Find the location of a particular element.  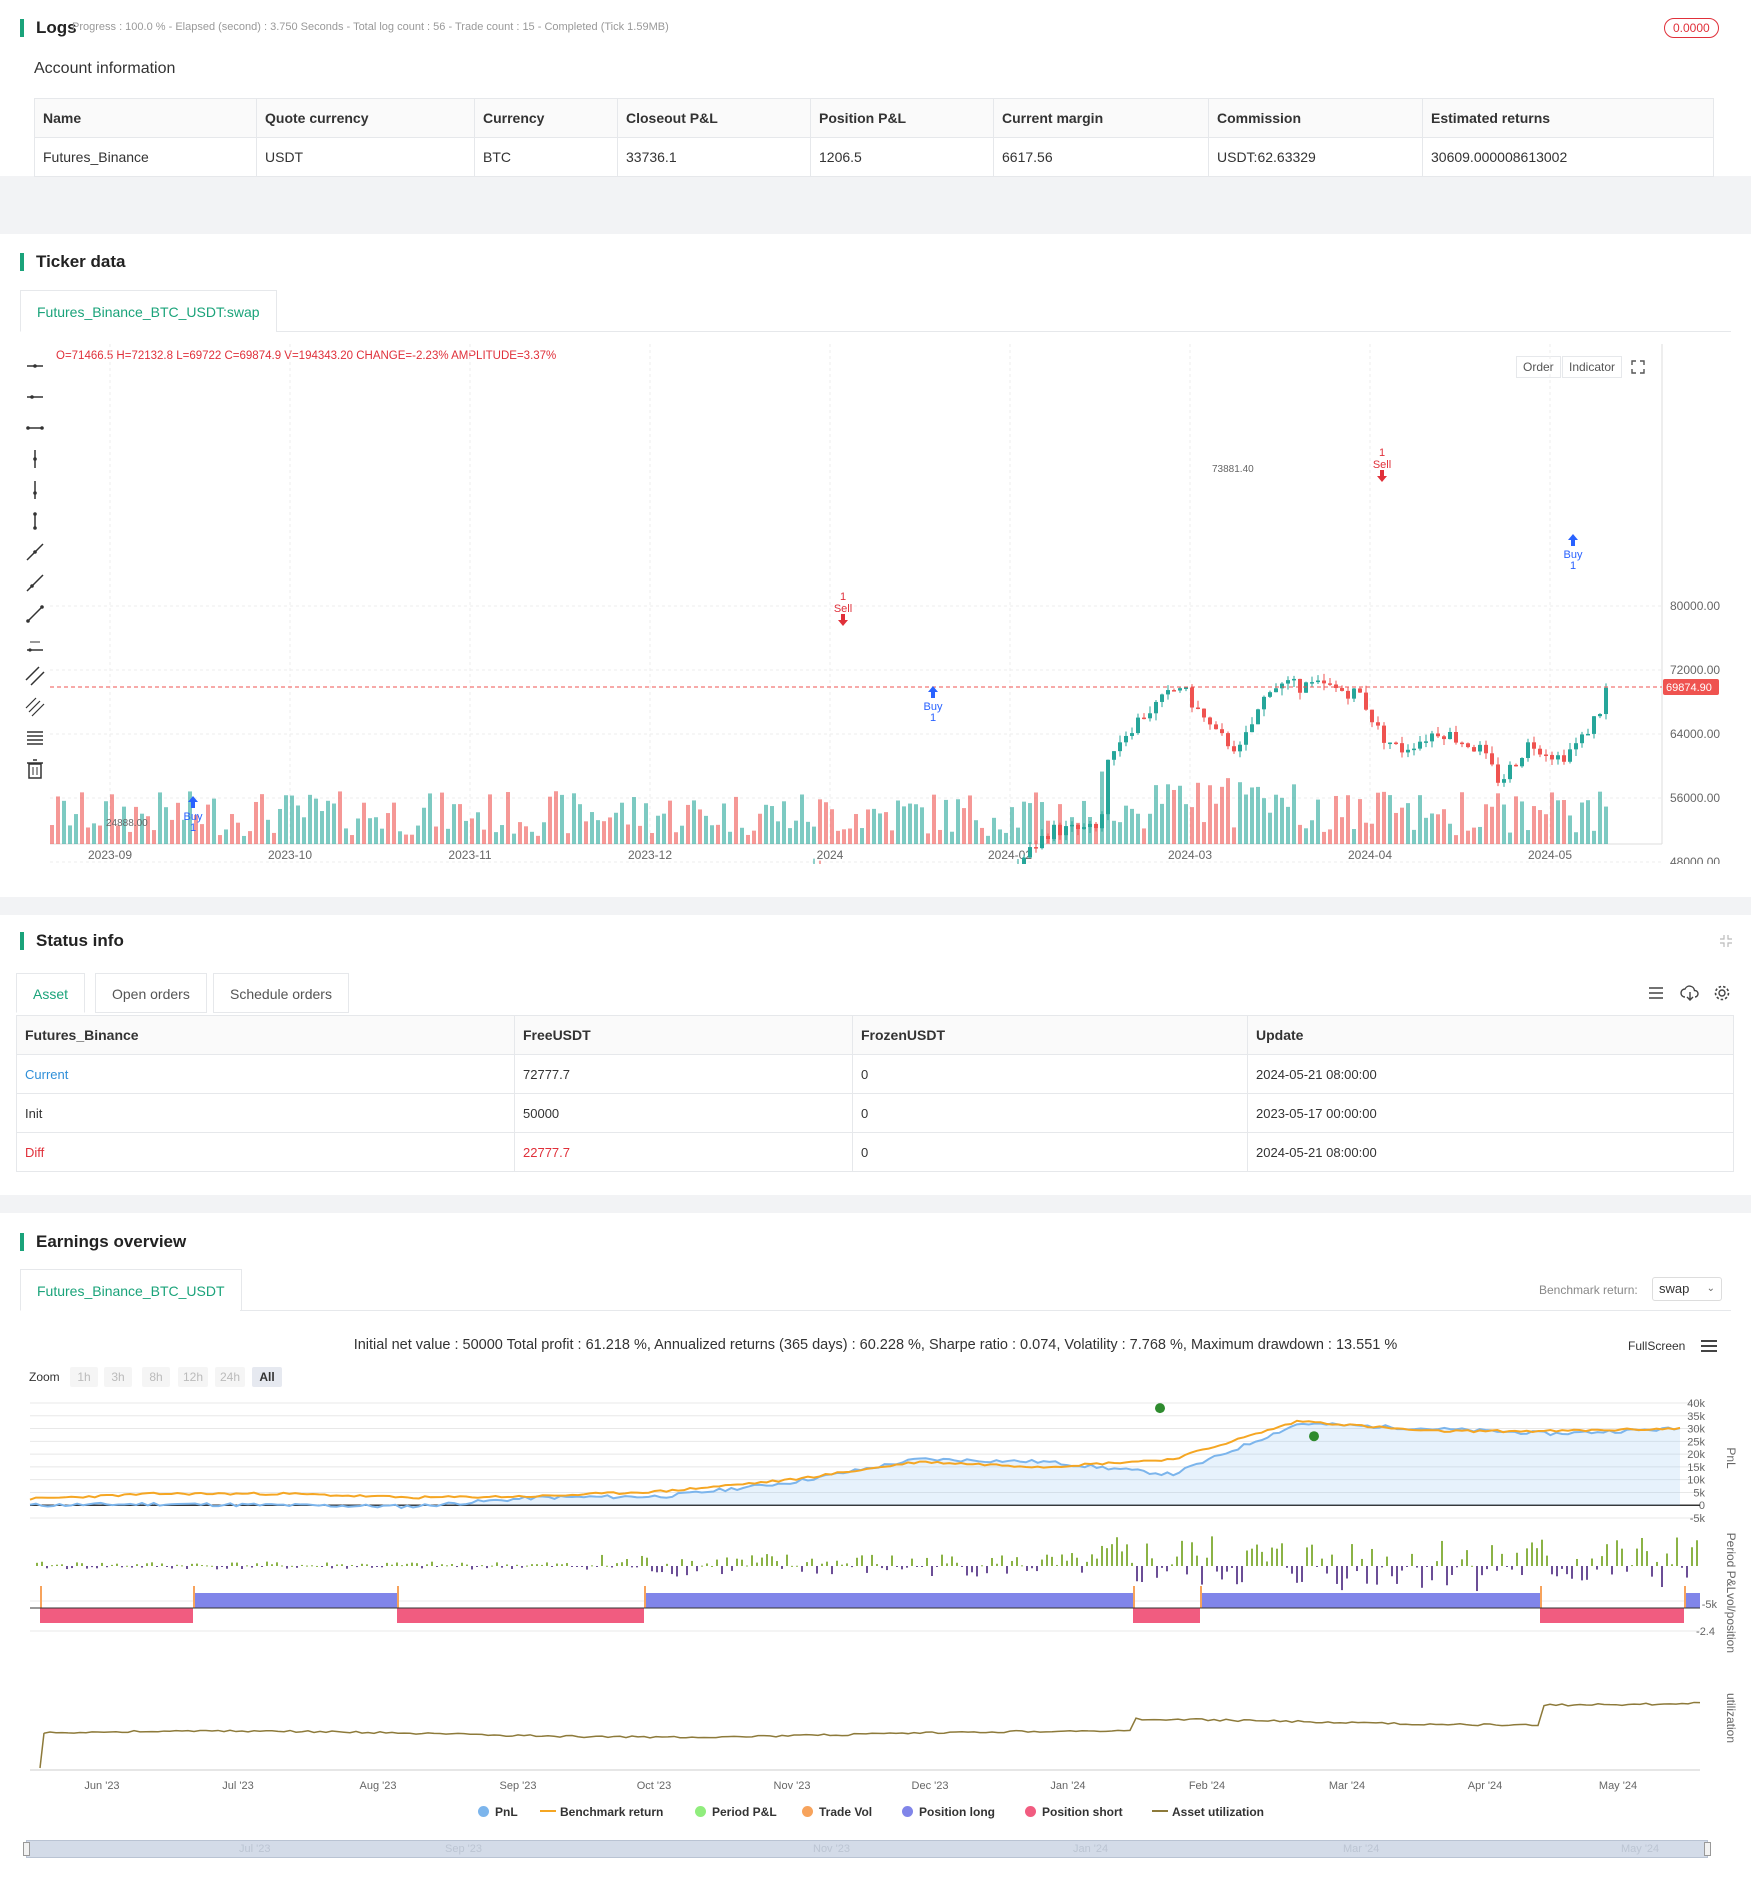

zoom-24h-button: 24h is located at coordinates (230, 1377).